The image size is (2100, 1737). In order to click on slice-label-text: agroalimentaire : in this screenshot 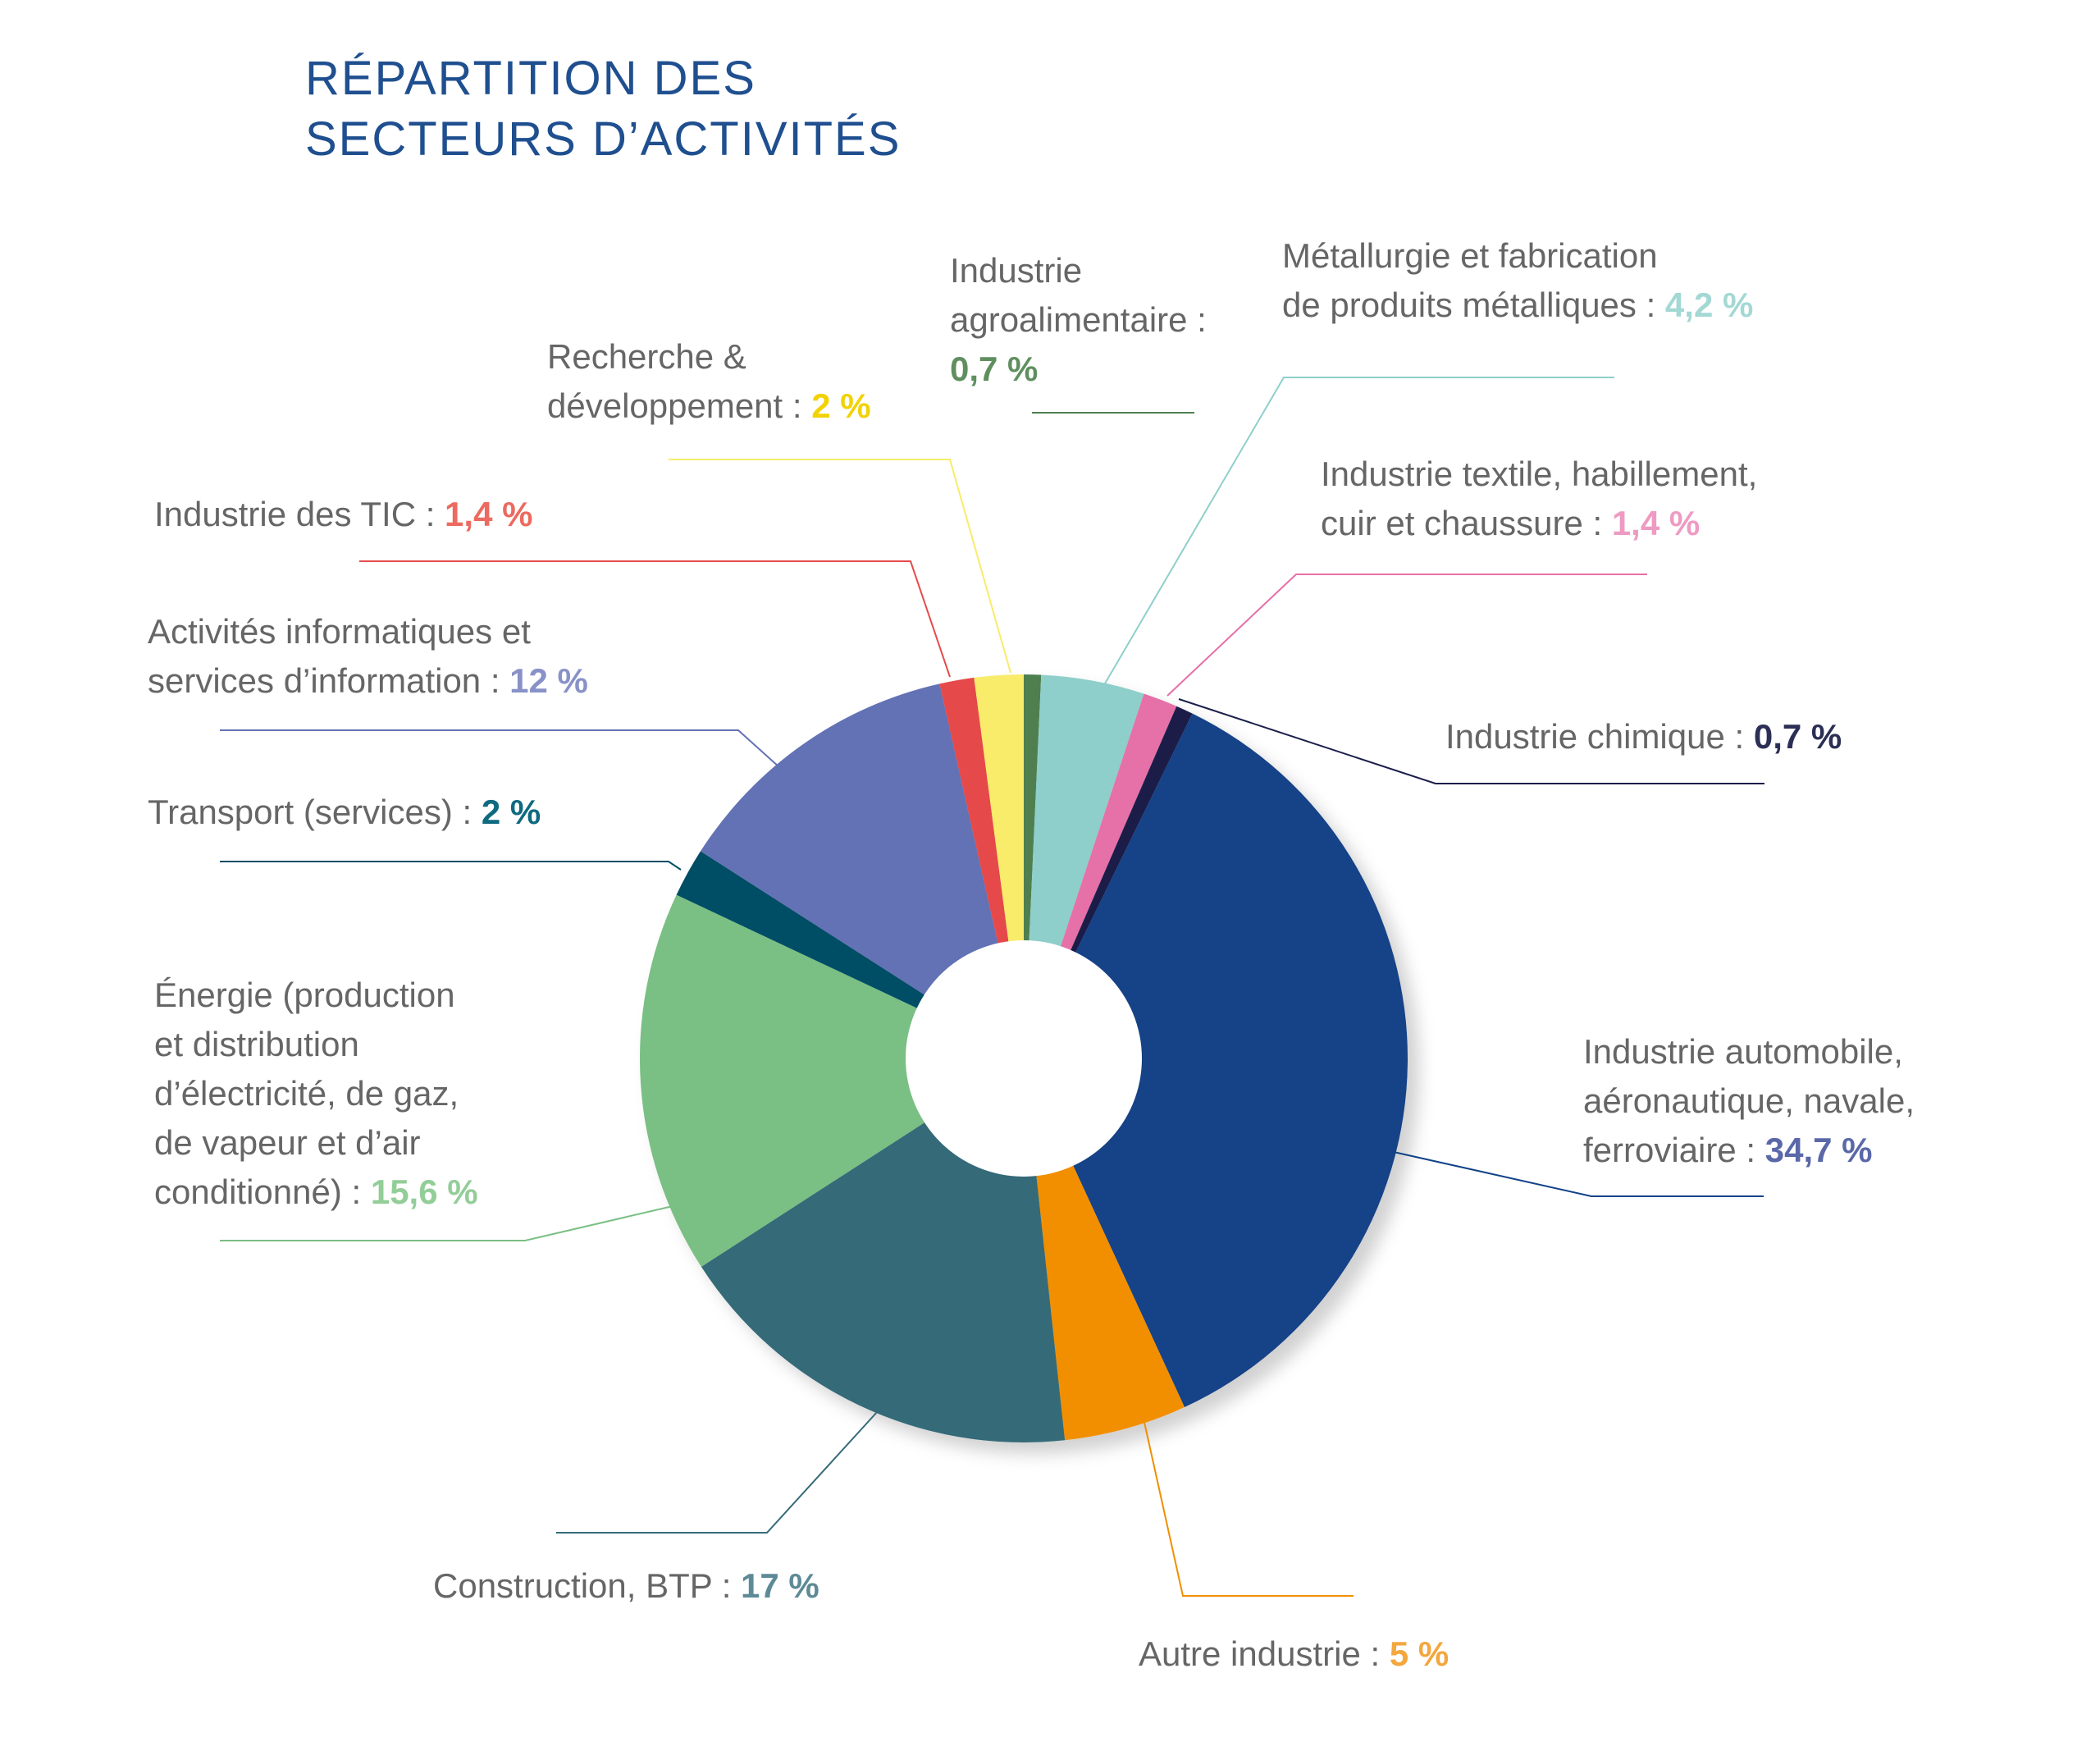, I will do `click(1078, 319)`.